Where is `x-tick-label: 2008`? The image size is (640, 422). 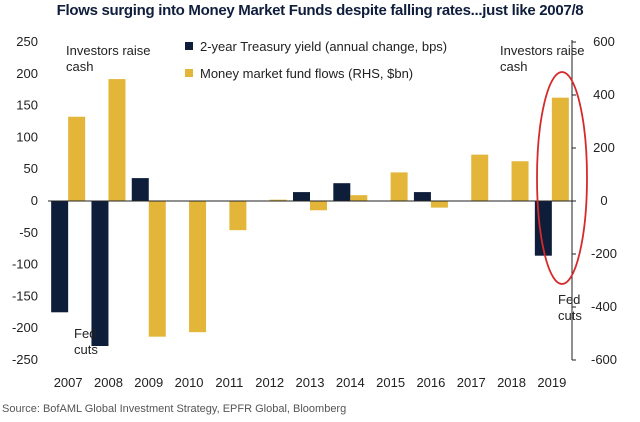 x-tick-label: 2008 is located at coordinates (108, 382).